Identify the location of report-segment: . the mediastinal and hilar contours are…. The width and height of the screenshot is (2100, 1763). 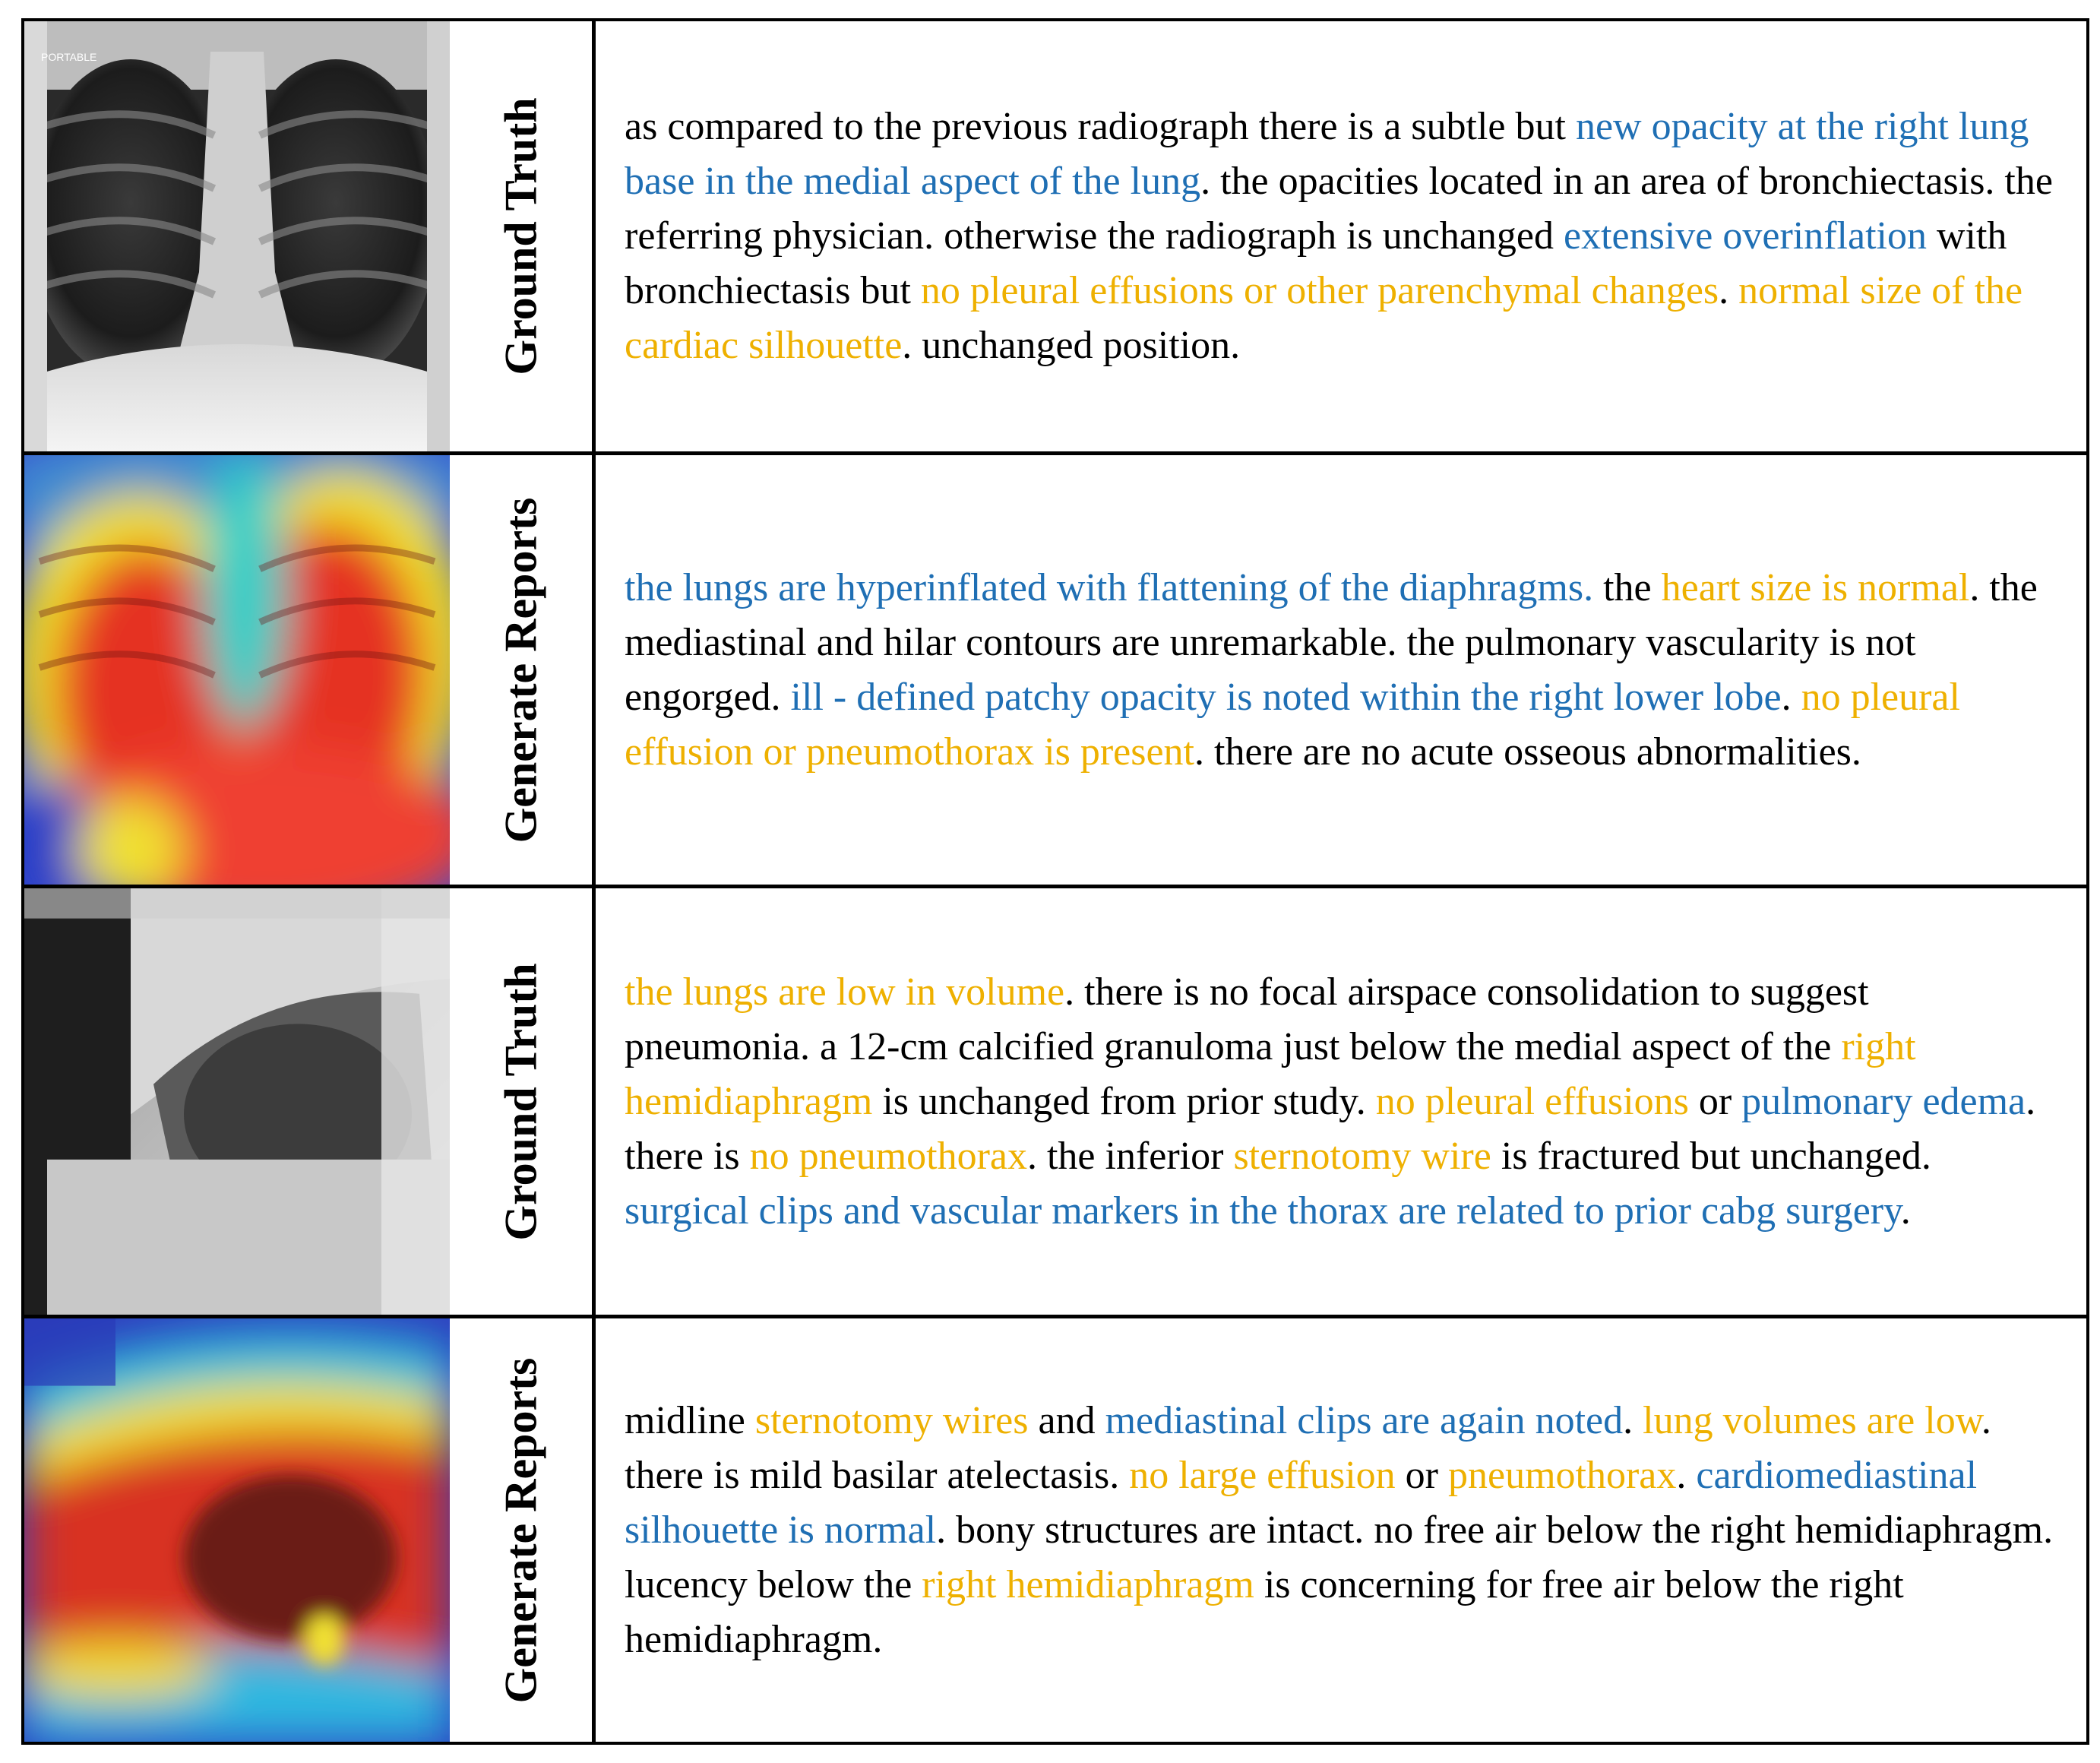
(1331, 642).